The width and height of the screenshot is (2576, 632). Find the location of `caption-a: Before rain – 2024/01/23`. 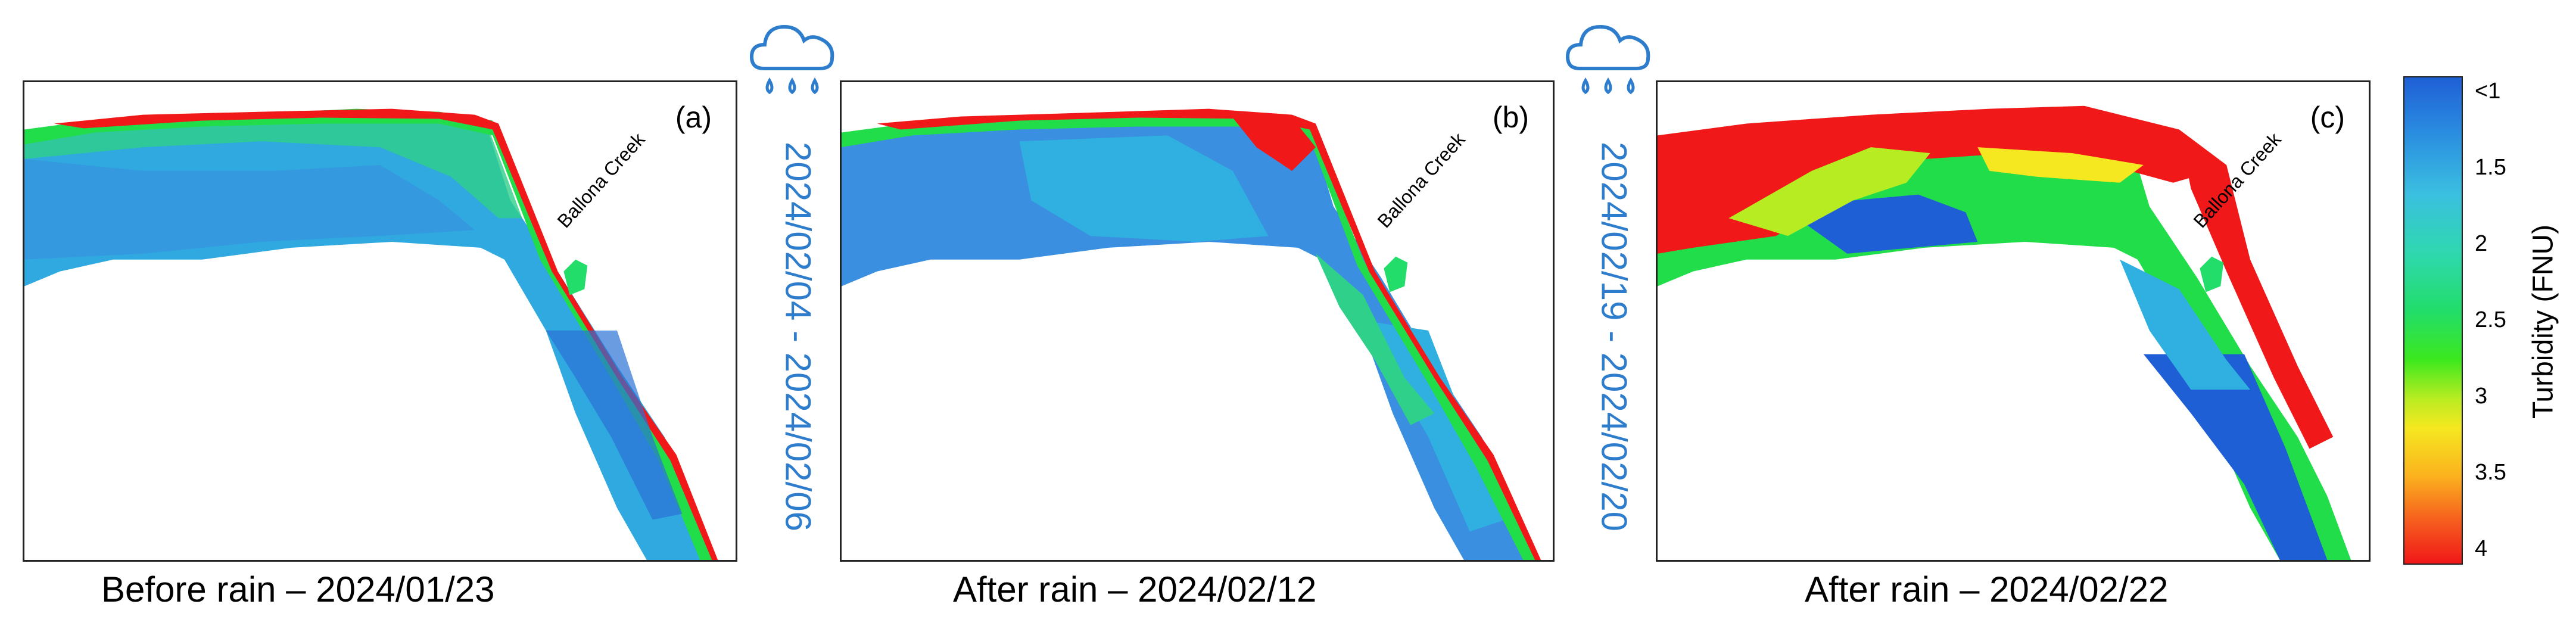

caption-a: Before rain – 2024/01/23 is located at coordinates (298, 589).